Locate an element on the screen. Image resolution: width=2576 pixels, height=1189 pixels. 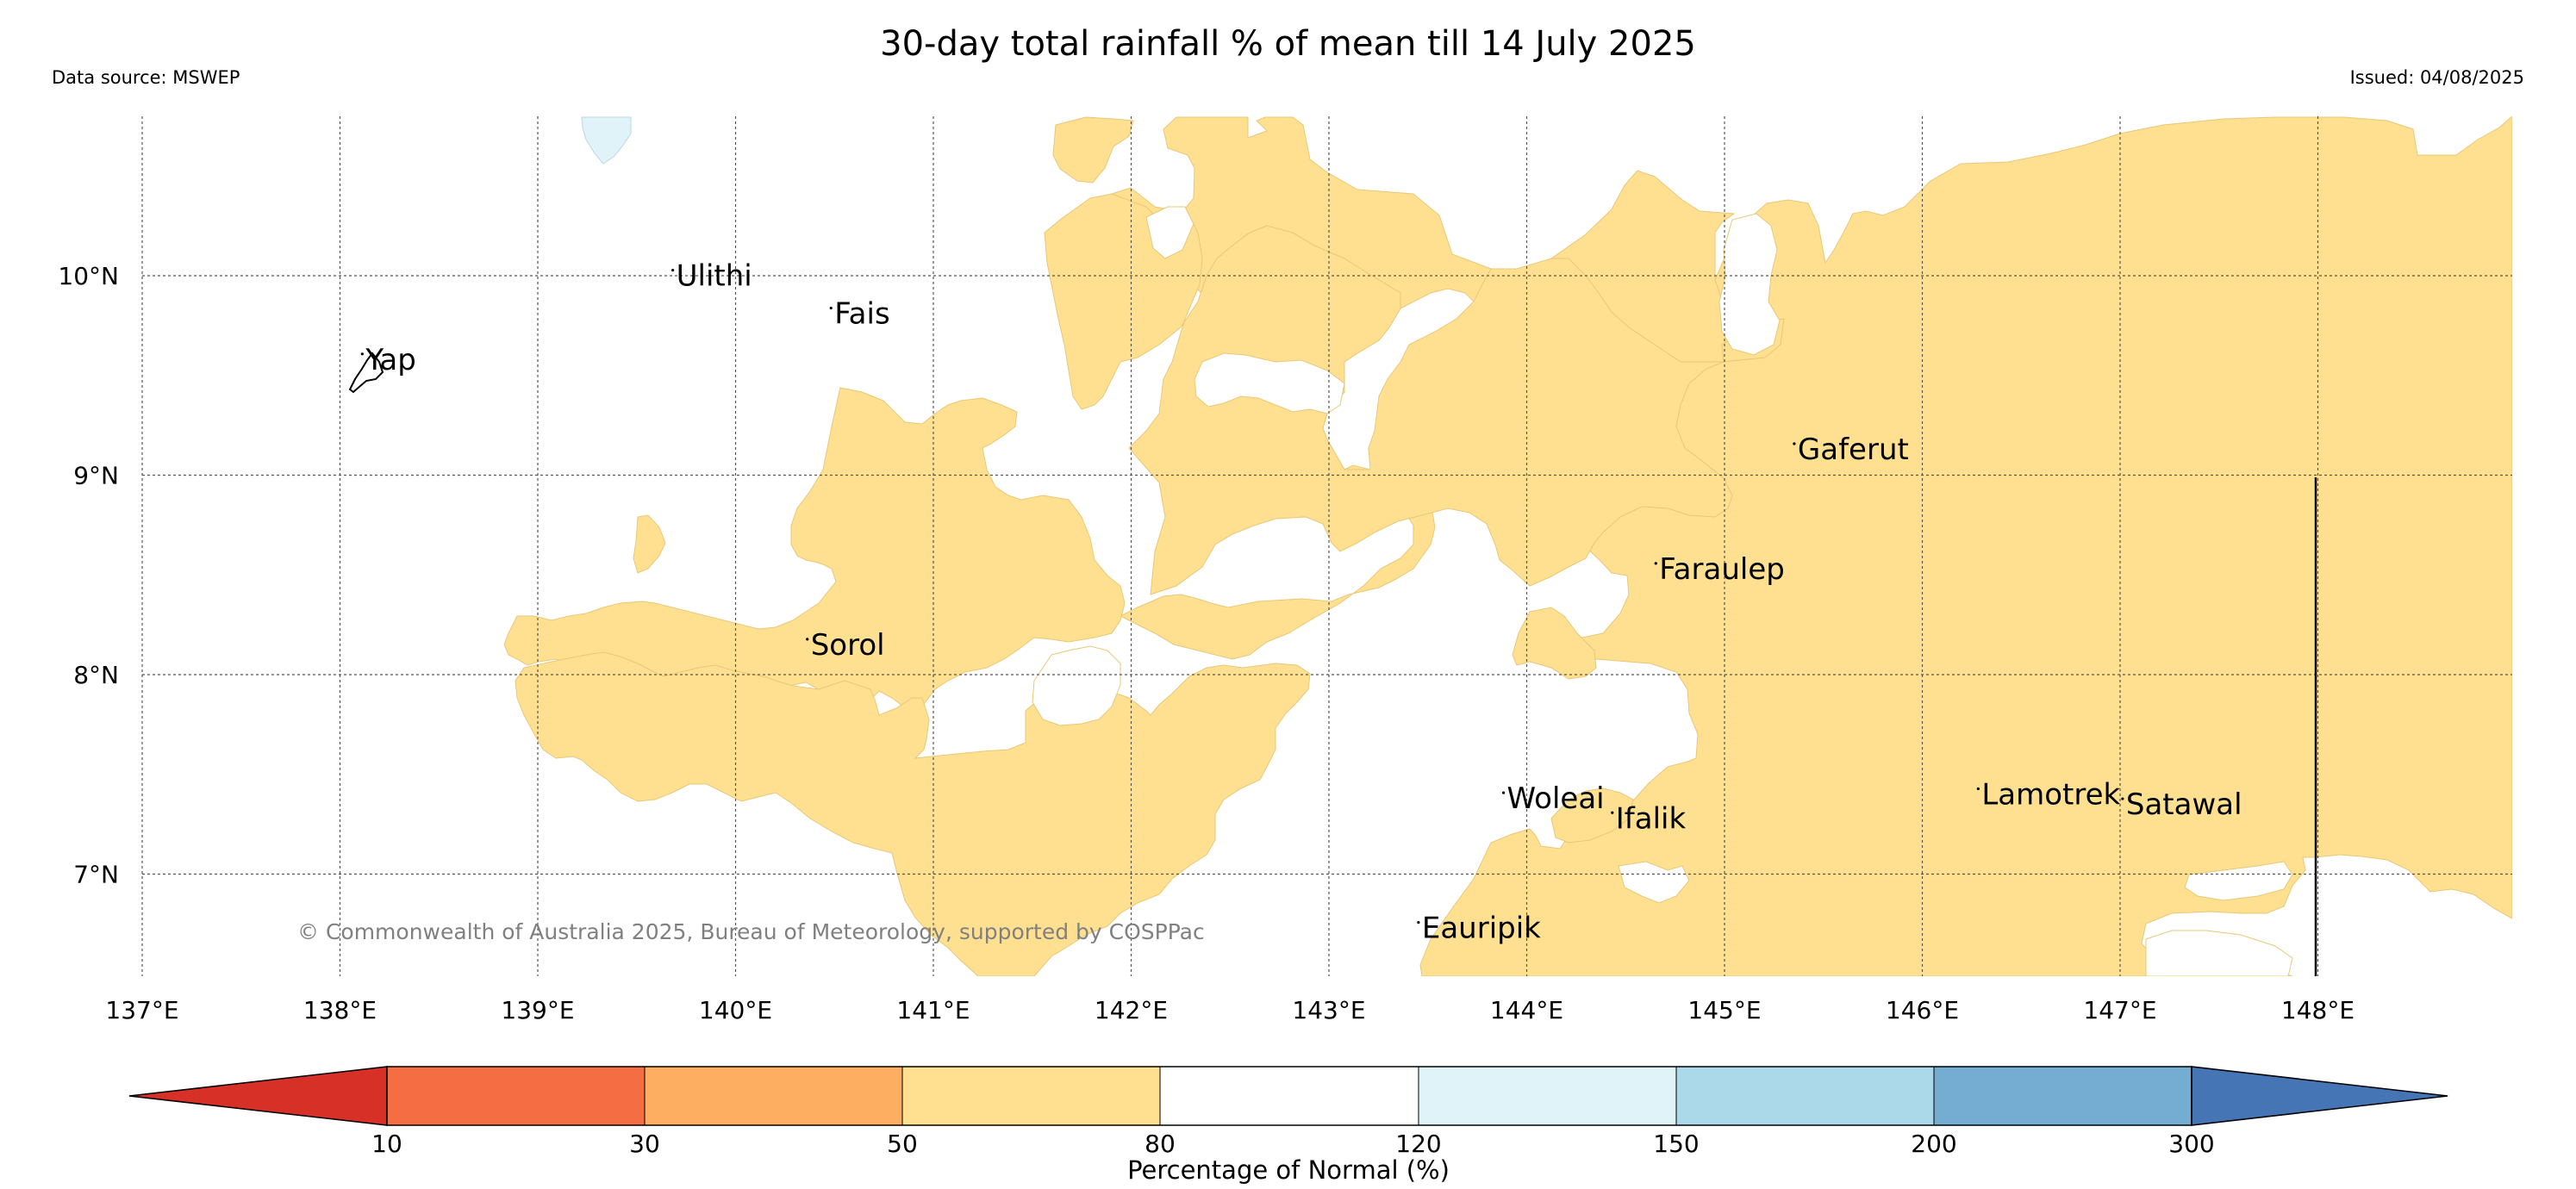
colorbar-segment-high-extend is located at coordinates (2319, 1096).